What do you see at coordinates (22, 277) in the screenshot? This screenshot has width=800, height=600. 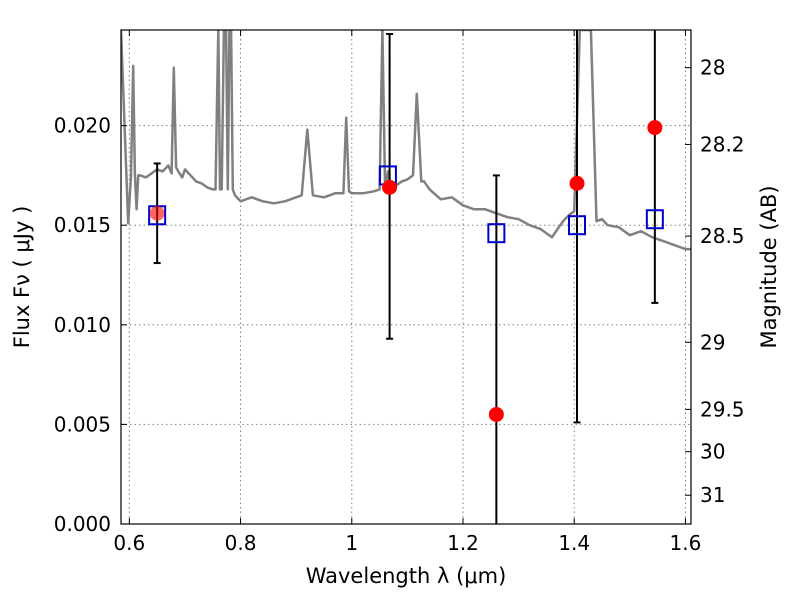 I see `y-axis-label: Flux Fν ( μJy )` at bounding box center [22, 277].